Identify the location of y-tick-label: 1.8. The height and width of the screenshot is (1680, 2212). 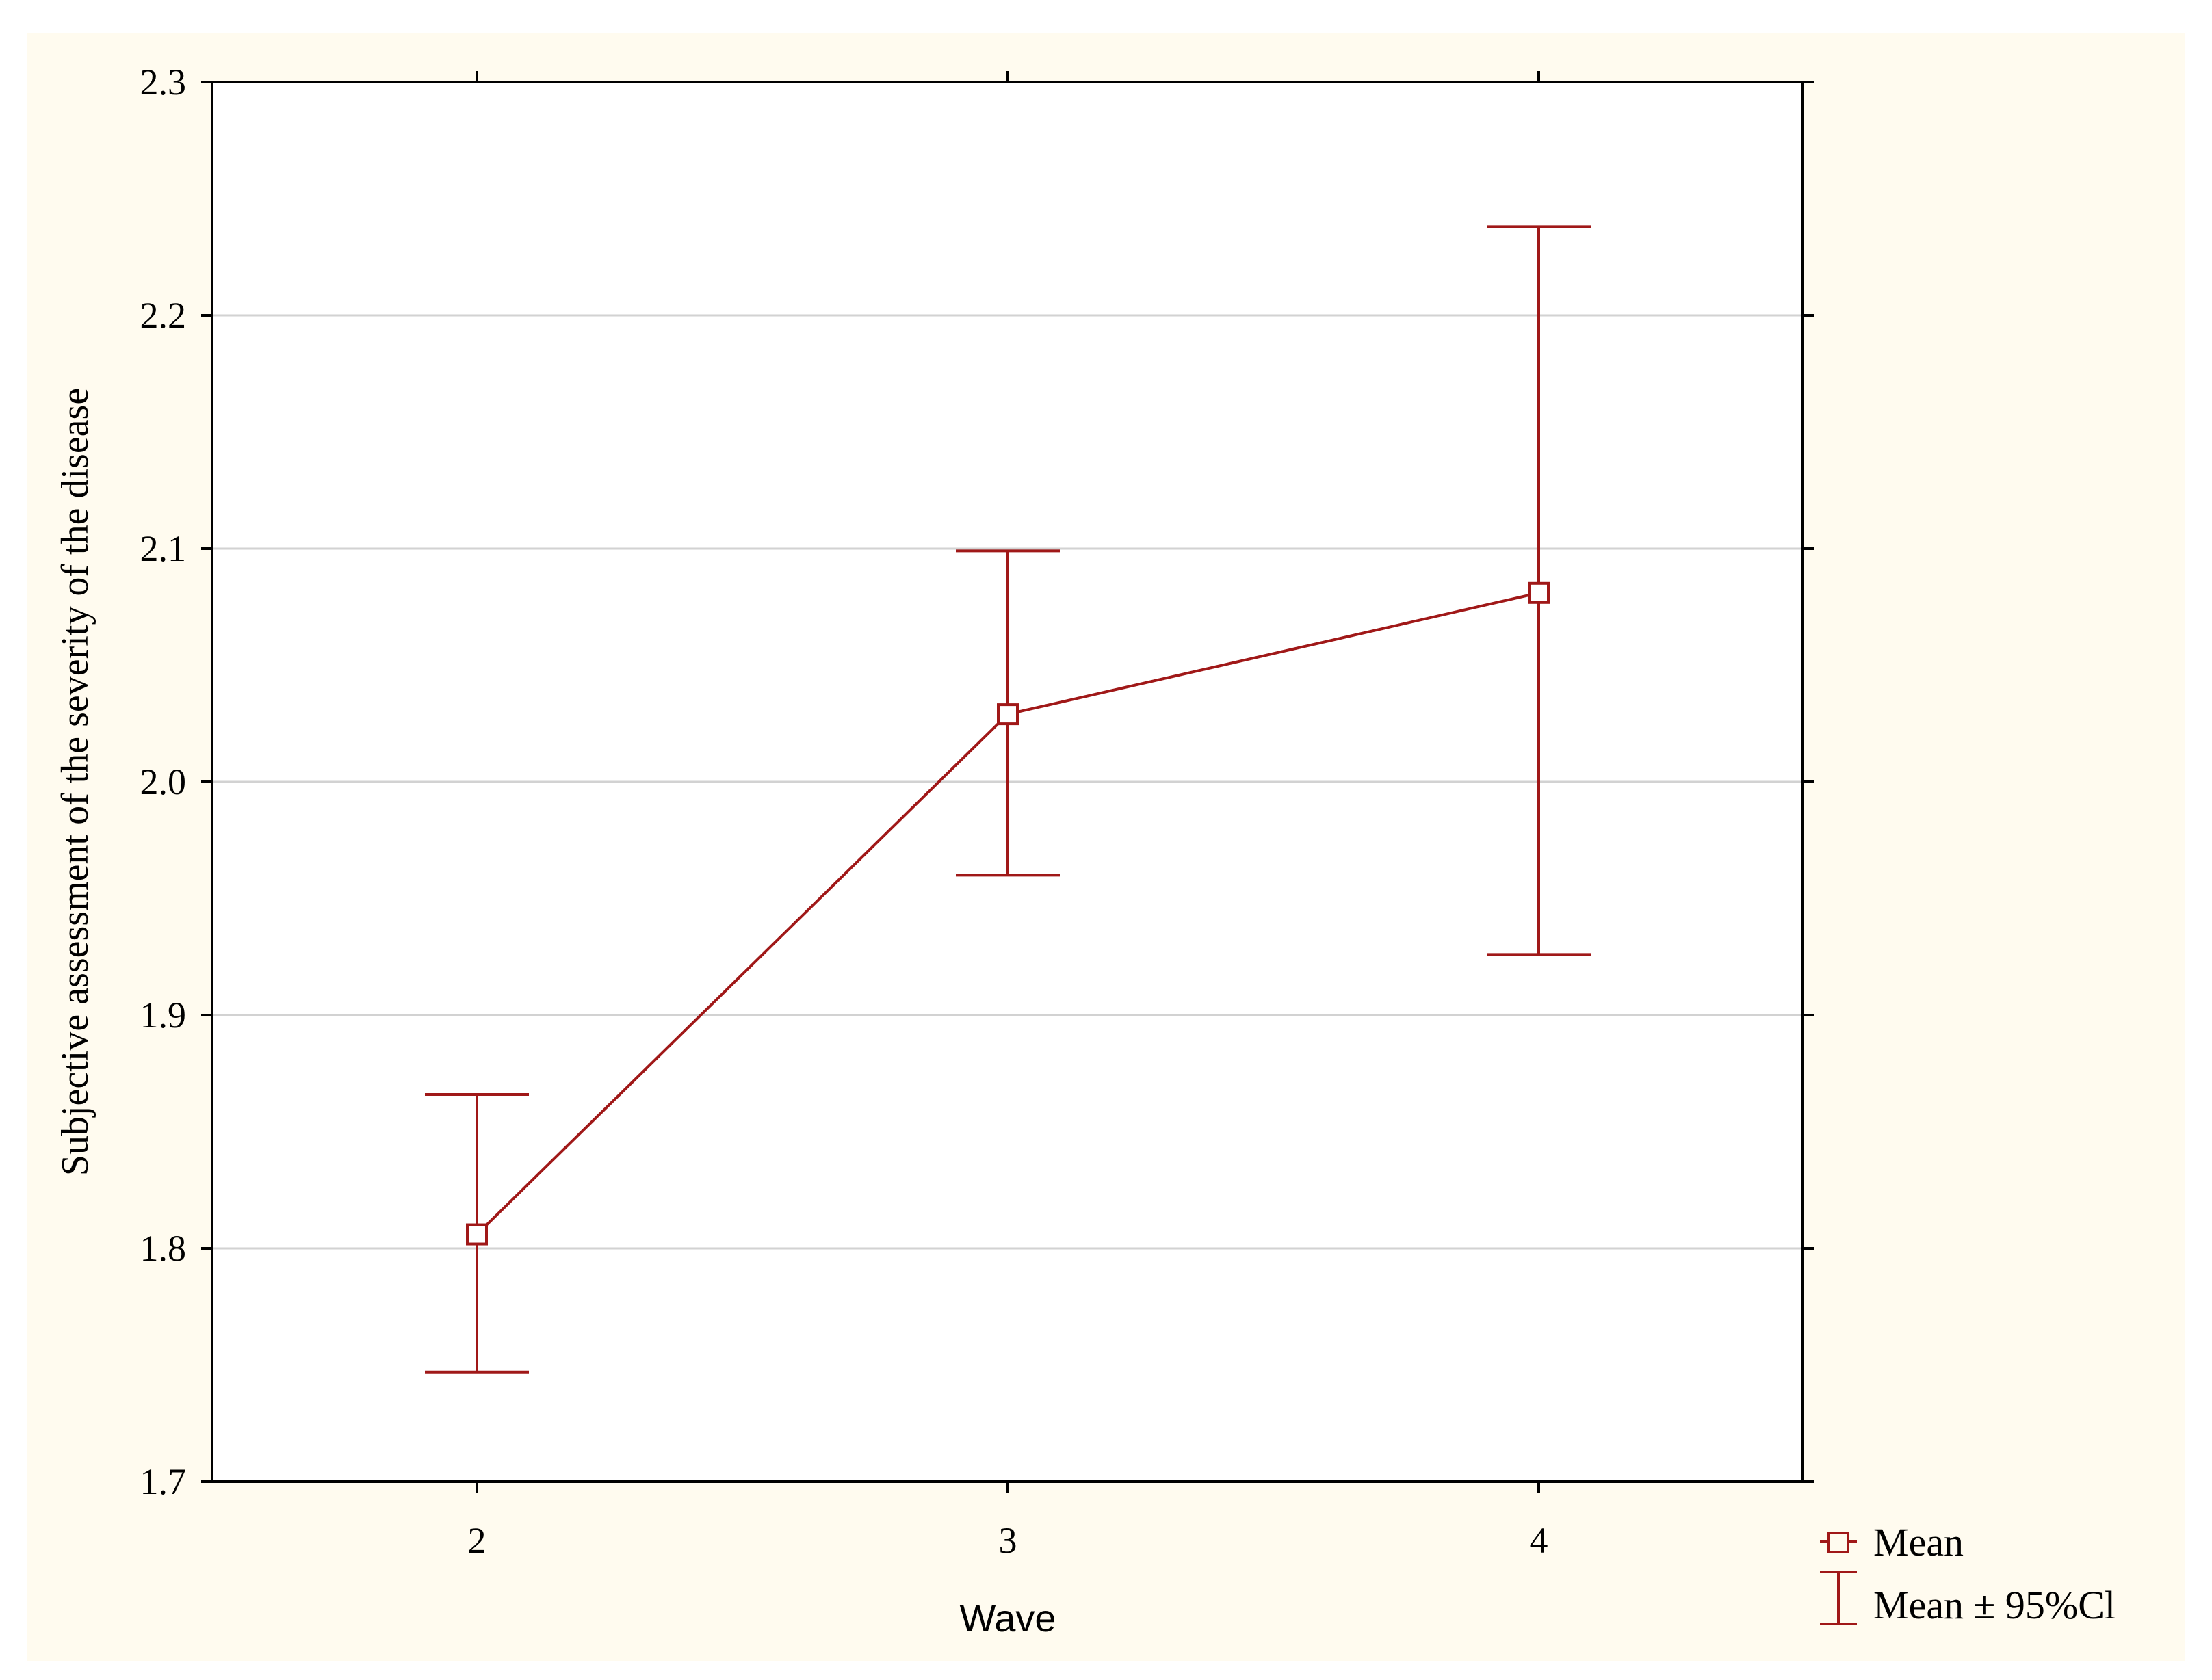
(163, 1248).